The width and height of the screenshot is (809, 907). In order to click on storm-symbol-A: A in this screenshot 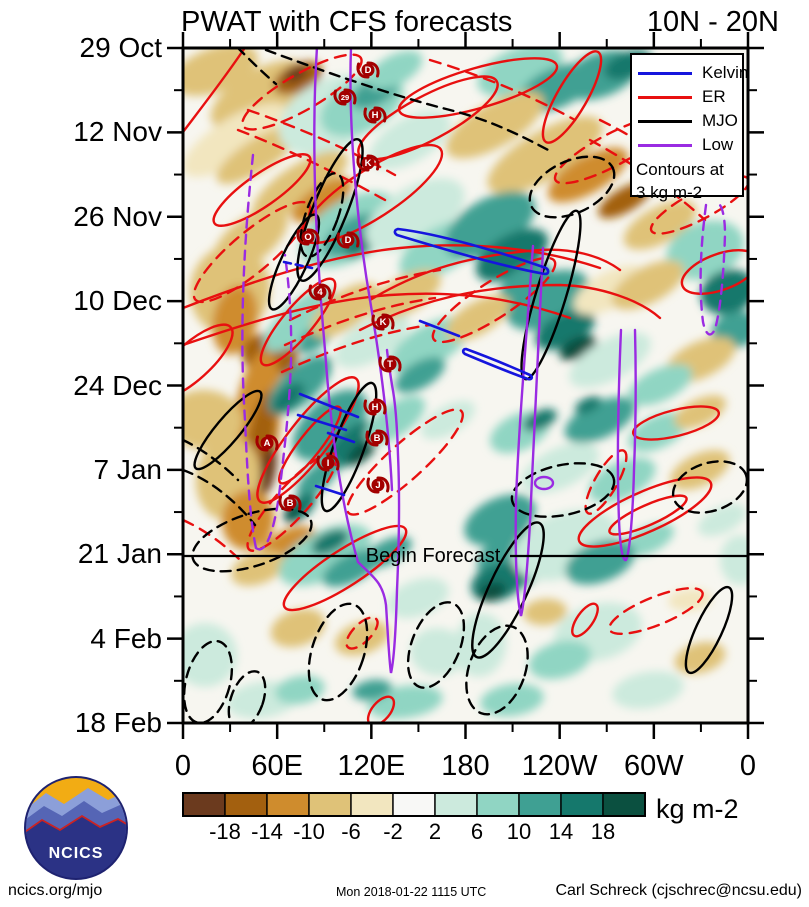, I will do `click(267, 443)`.